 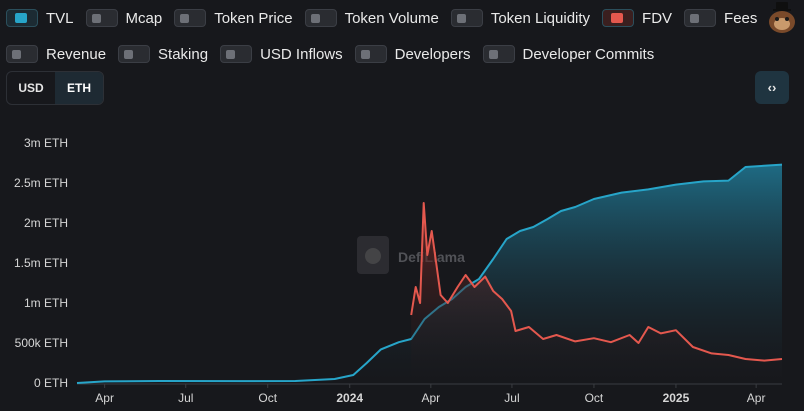 What do you see at coordinates (41, 183) in the screenshot?
I see `y-tick-label: 2.5m ETH` at bounding box center [41, 183].